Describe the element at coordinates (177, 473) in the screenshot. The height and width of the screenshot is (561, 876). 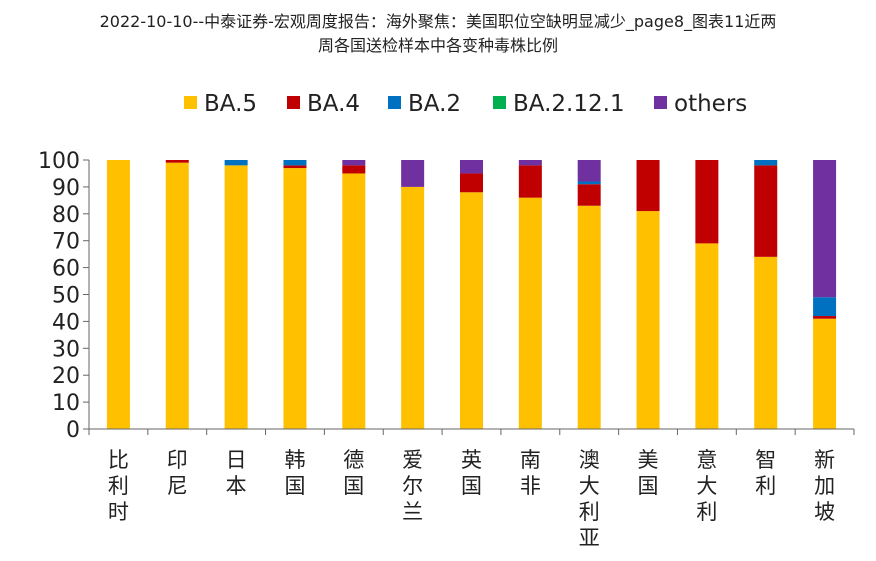
I see `x-tick-label-1: 印尼` at that location.